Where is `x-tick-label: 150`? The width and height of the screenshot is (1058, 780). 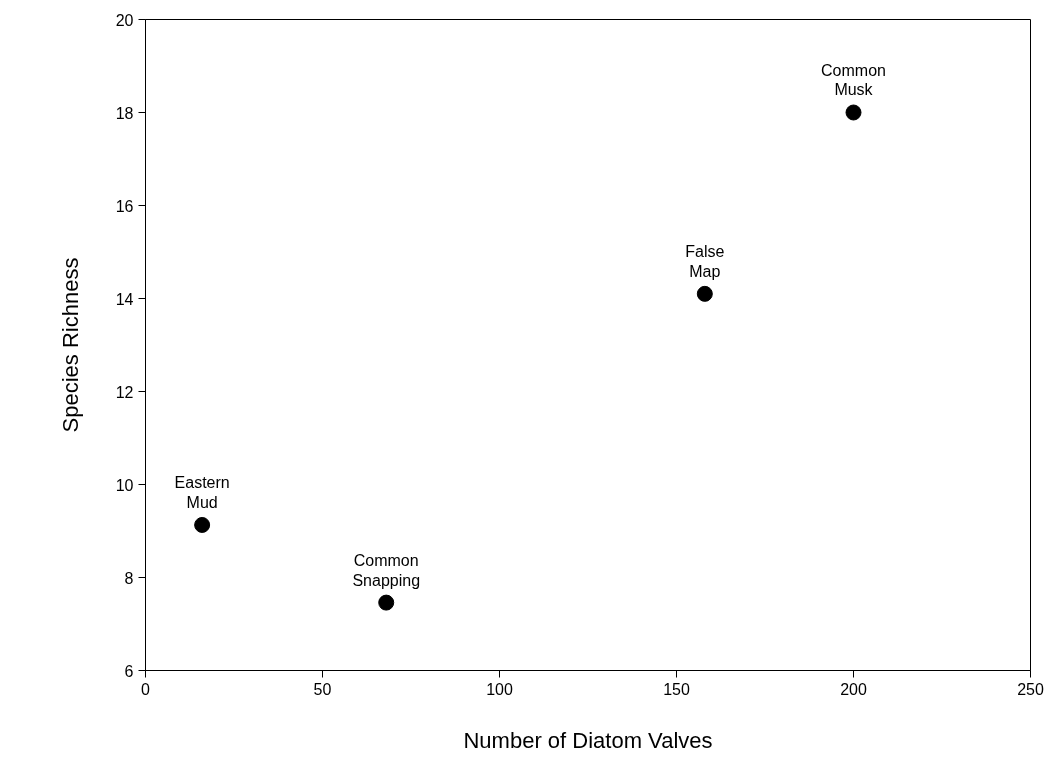 x-tick-label: 150 is located at coordinates (676, 689).